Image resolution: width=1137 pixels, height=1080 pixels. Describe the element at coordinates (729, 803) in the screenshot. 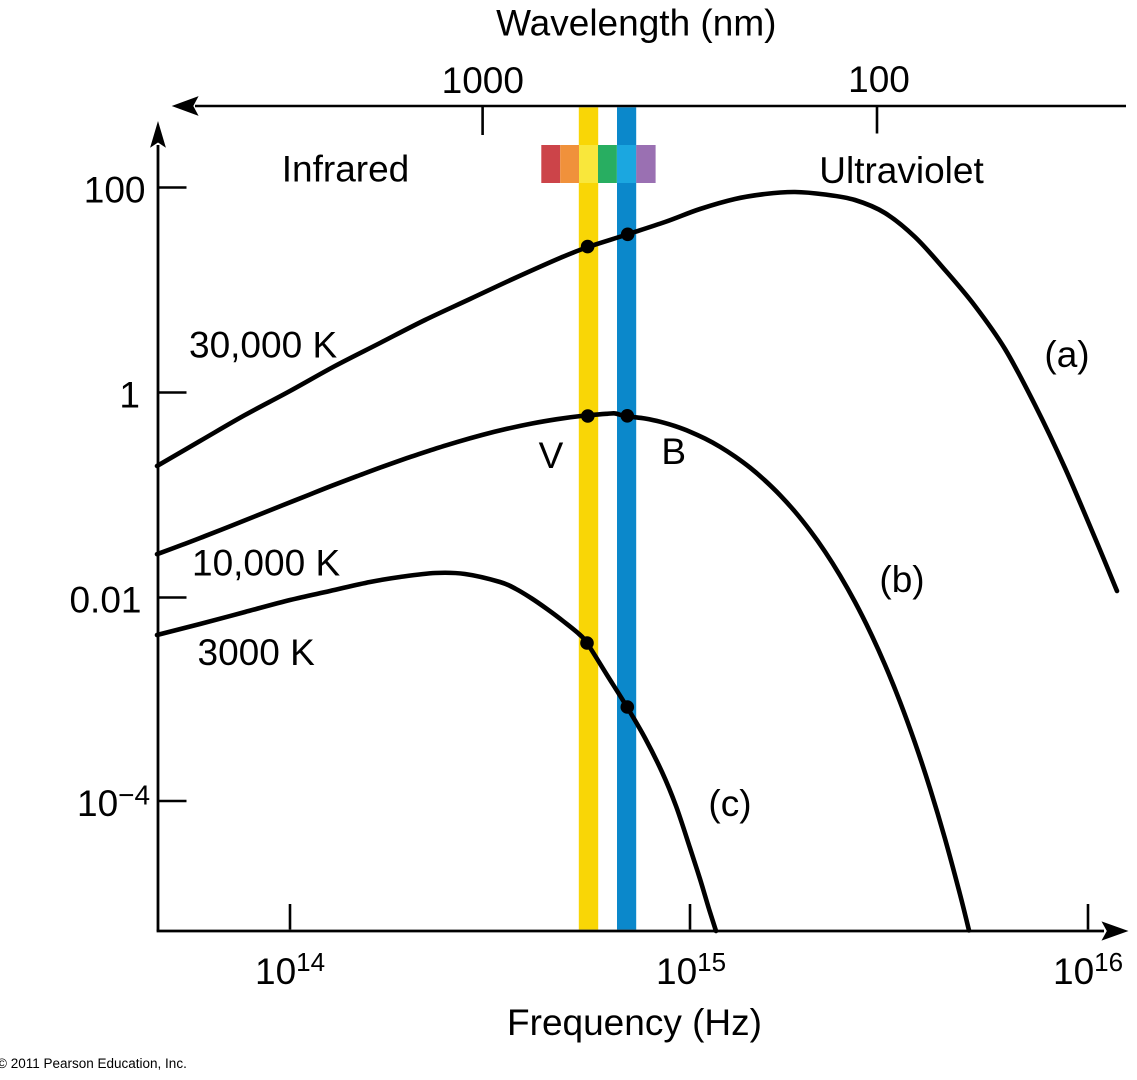

I see `svg-text: (c)` at that location.